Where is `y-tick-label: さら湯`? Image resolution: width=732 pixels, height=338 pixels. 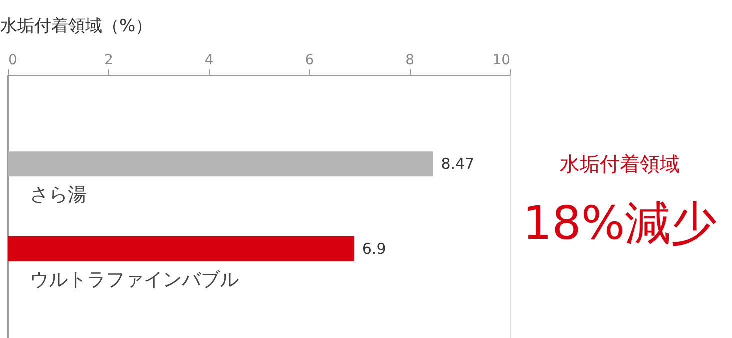 y-tick-label: さら湯 is located at coordinates (58, 195).